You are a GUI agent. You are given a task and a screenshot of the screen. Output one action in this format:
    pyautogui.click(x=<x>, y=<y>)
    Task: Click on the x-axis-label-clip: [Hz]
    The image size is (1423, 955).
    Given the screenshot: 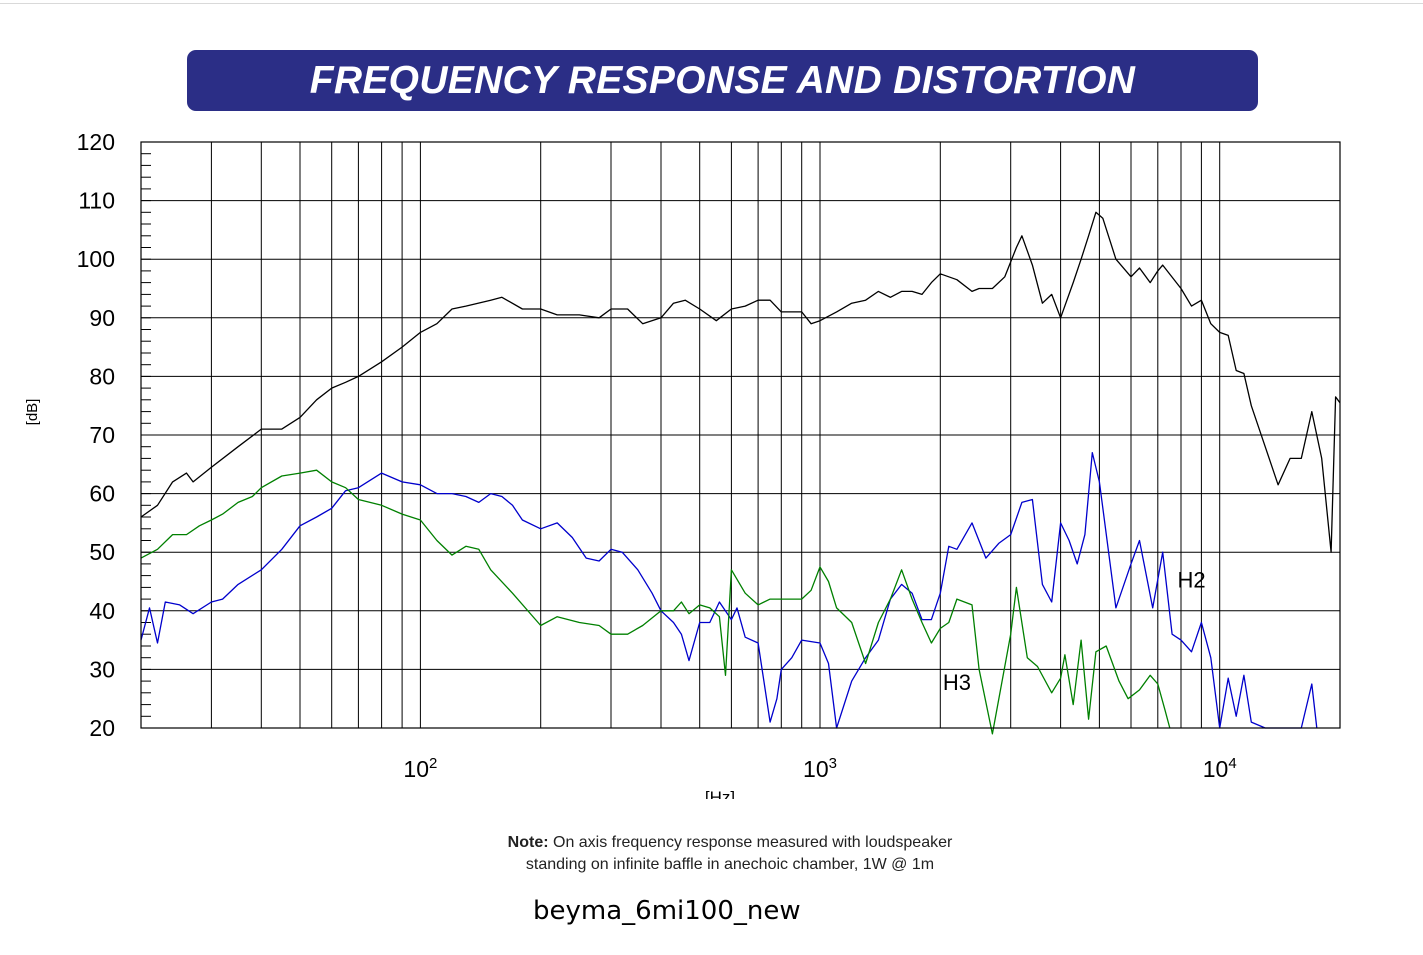 What is the action you would take?
    pyautogui.click(x=720, y=797)
    